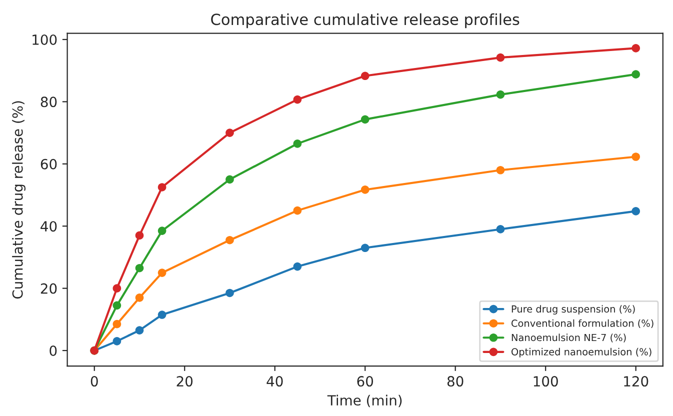  What do you see at coordinates (48, 102) in the screenshot?
I see `y-tick-label: 80` at bounding box center [48, 102].